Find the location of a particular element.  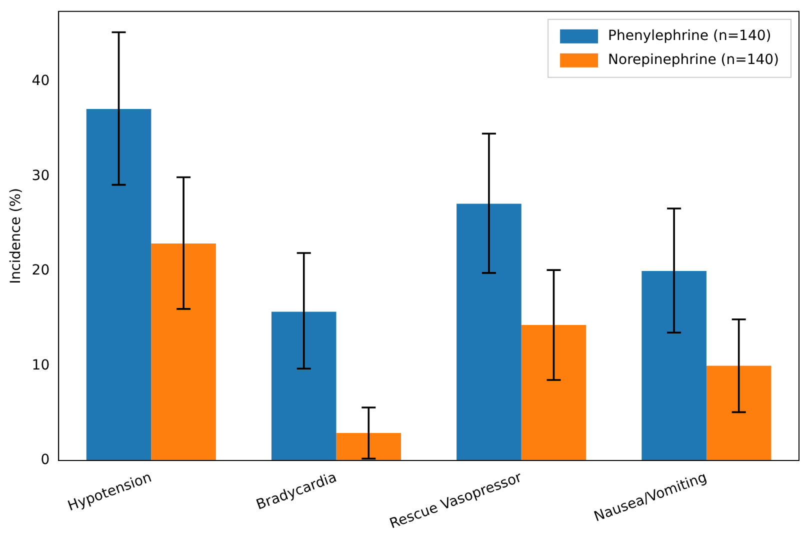

y-tick-label: 0 is located at coordinates (45, 460).